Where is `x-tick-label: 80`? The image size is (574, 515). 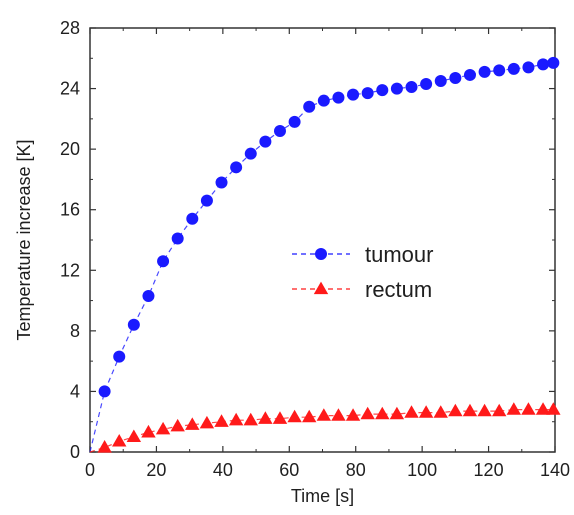
x-tick-label: 80 is located at coordinates (356, 470).